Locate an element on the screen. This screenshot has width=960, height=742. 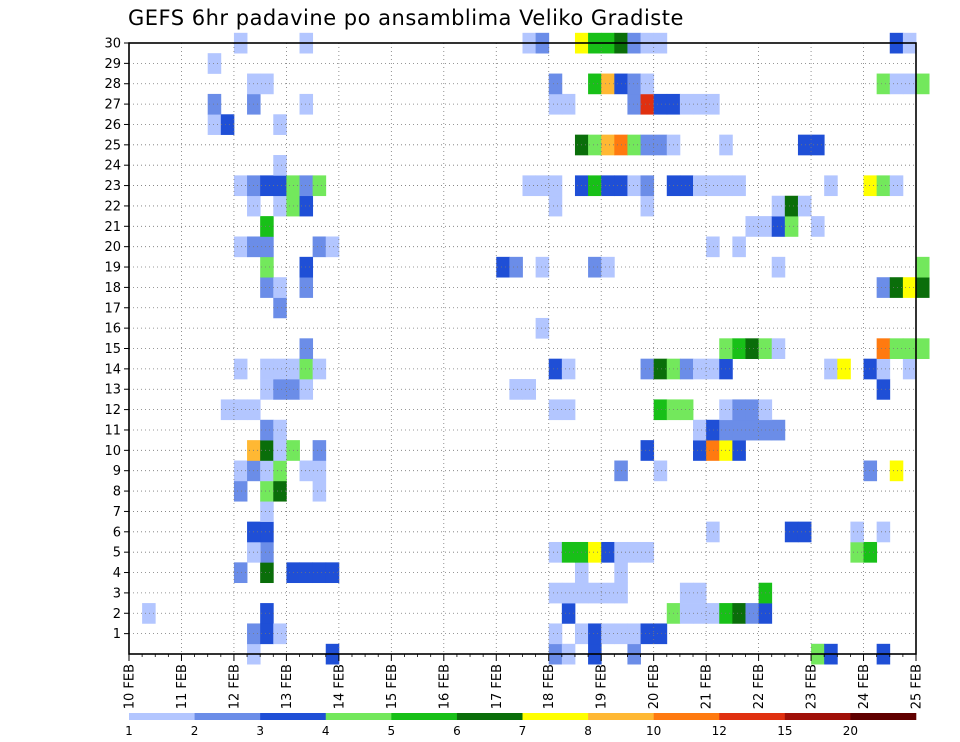
y-tick-label: 28 is located at coordinates (112, 84).